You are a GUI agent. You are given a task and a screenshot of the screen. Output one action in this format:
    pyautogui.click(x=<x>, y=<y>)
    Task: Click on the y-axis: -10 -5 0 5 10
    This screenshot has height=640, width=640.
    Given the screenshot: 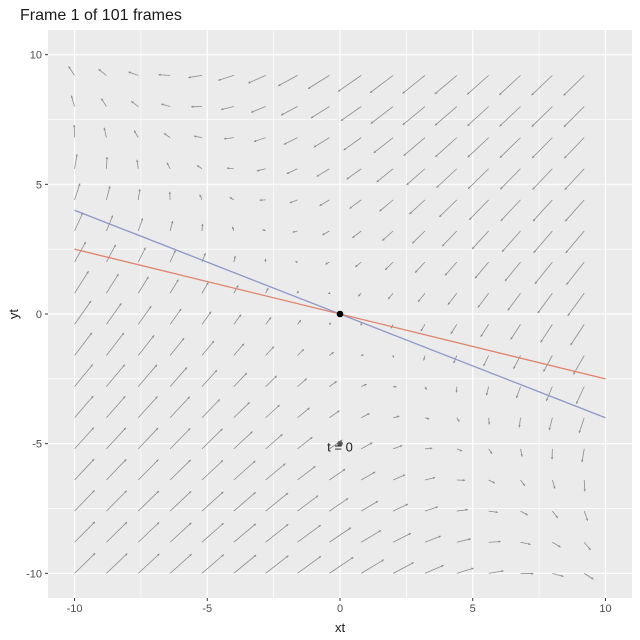 What is the action you would take?
    pyautogui.click(x=37, y=315)
    